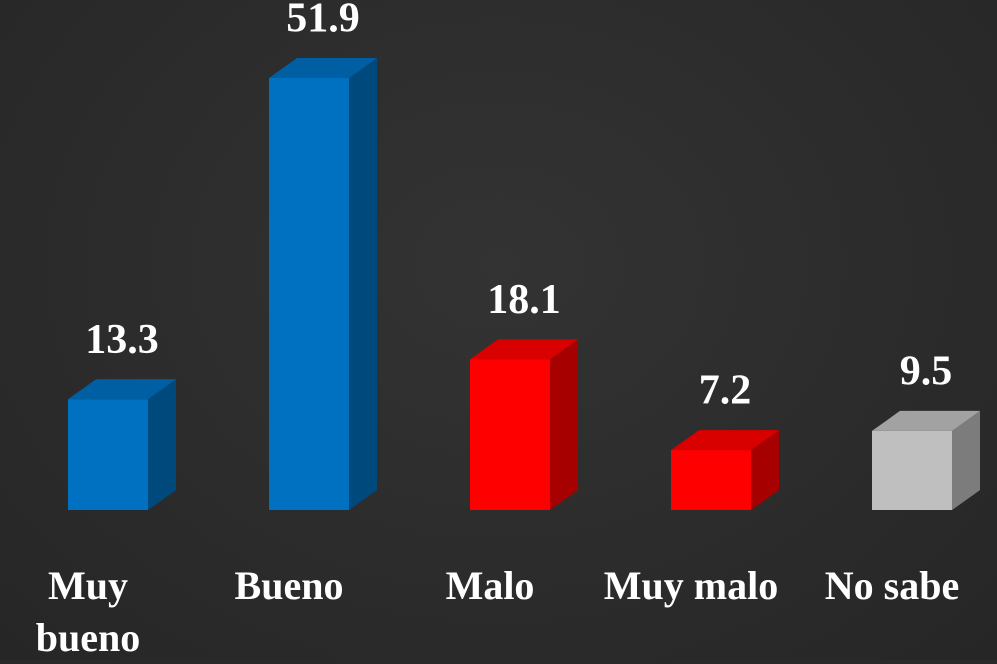 Image resolution: width=997 pixels, height=664 pixels. Describe the element at coordinates (892, 585) in the screenshot. I see `category-label: No sabe` at that location.